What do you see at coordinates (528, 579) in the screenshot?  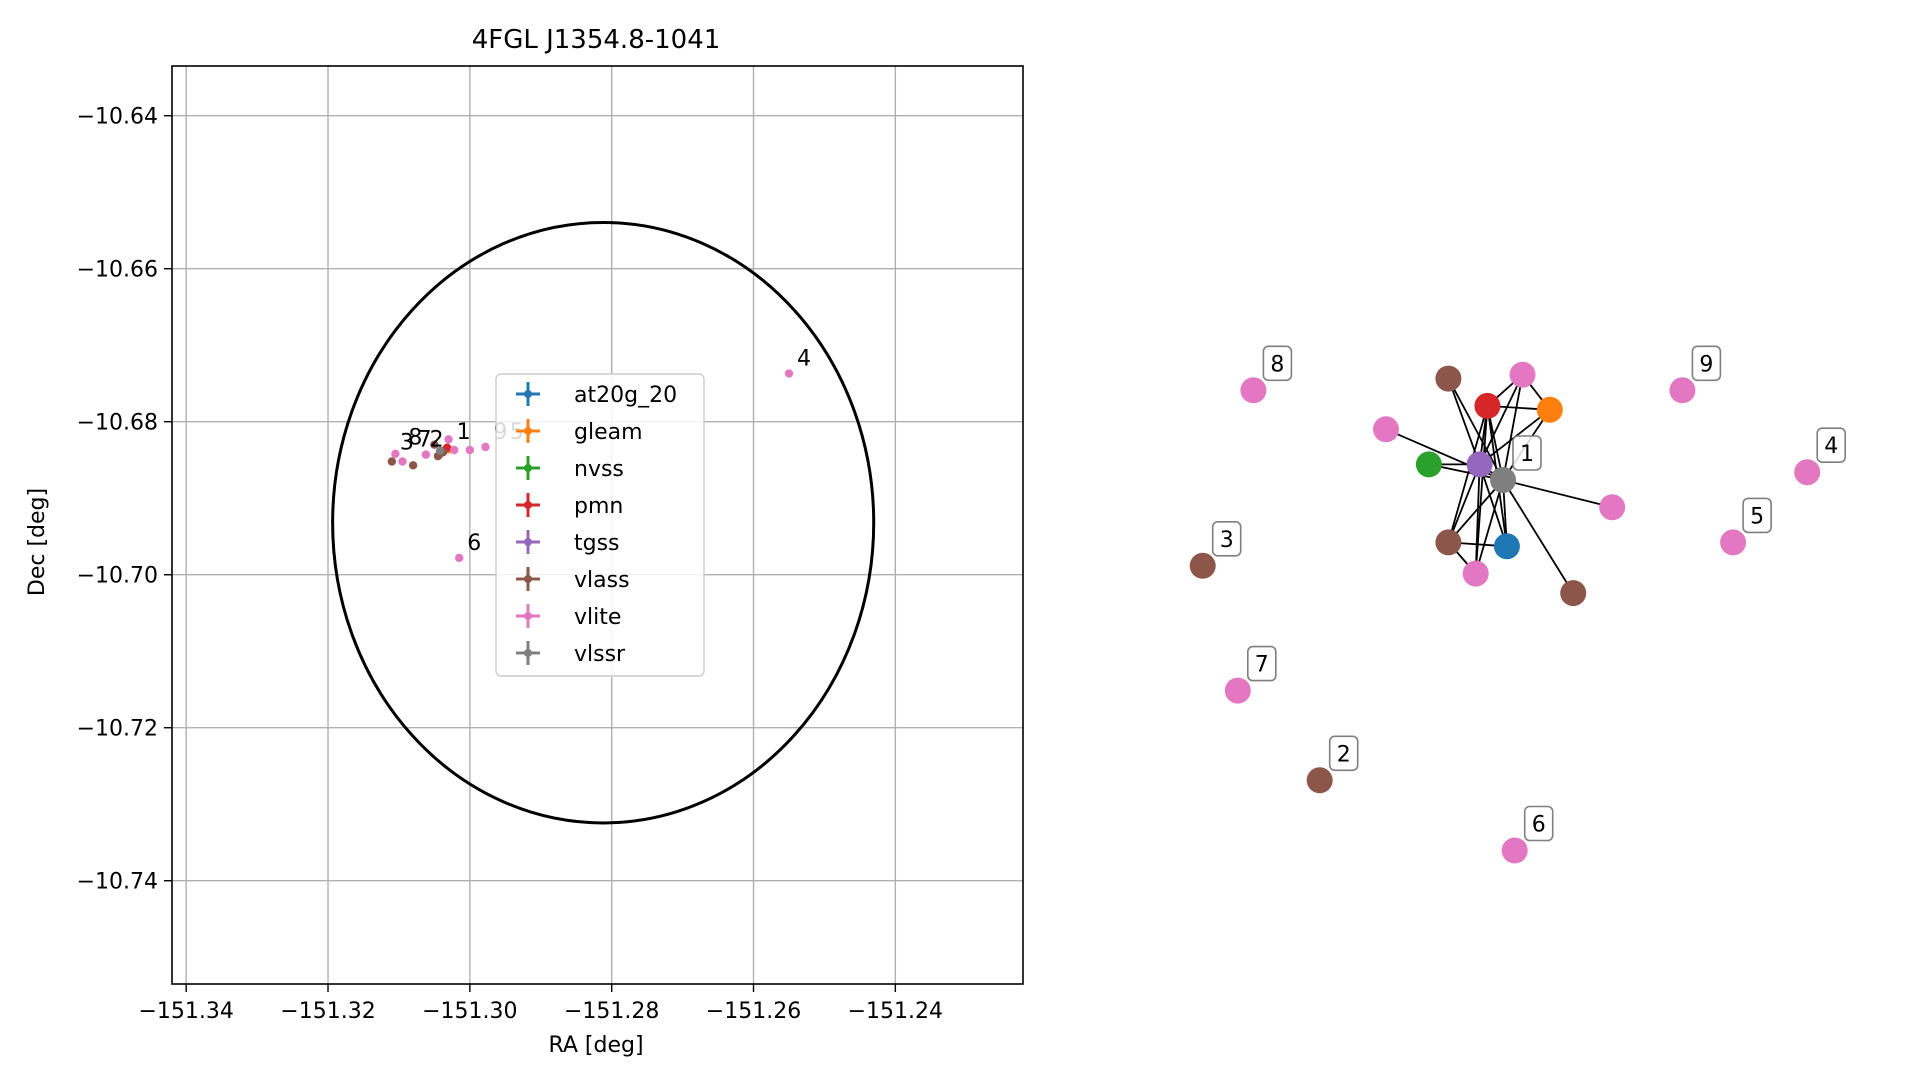 I see `legend-marker-vlass` at bounding box center [528, 579].